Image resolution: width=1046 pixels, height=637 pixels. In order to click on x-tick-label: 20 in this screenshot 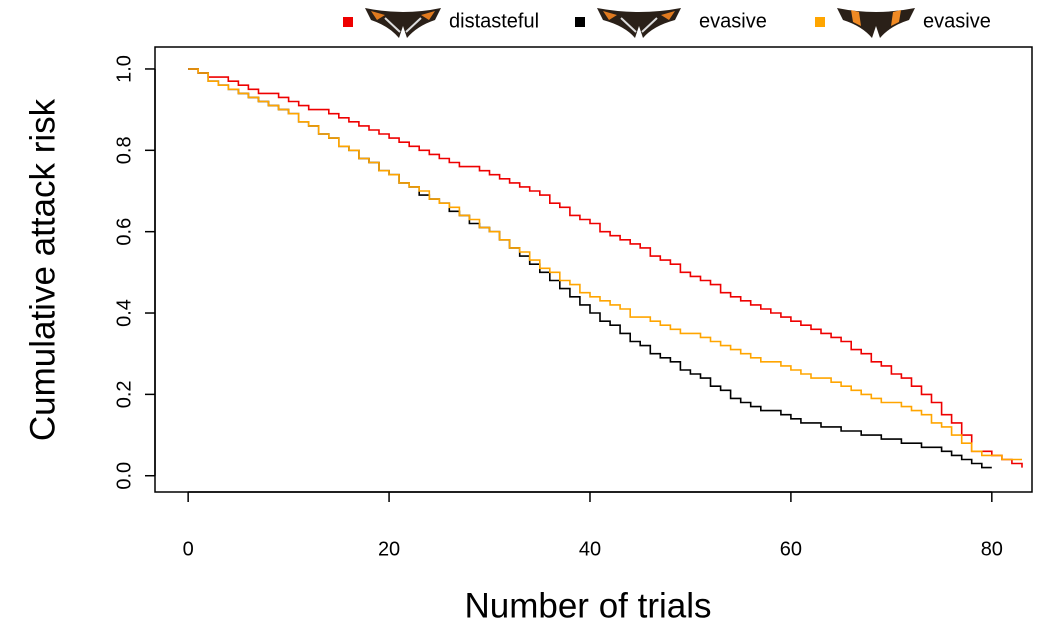, I will do `click(389, 549)`.